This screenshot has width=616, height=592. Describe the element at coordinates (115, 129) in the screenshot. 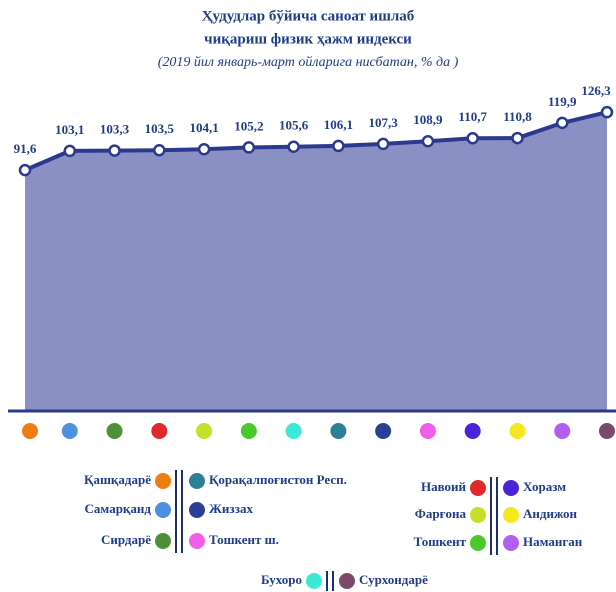

I see `value-label: 103,3` at that location.